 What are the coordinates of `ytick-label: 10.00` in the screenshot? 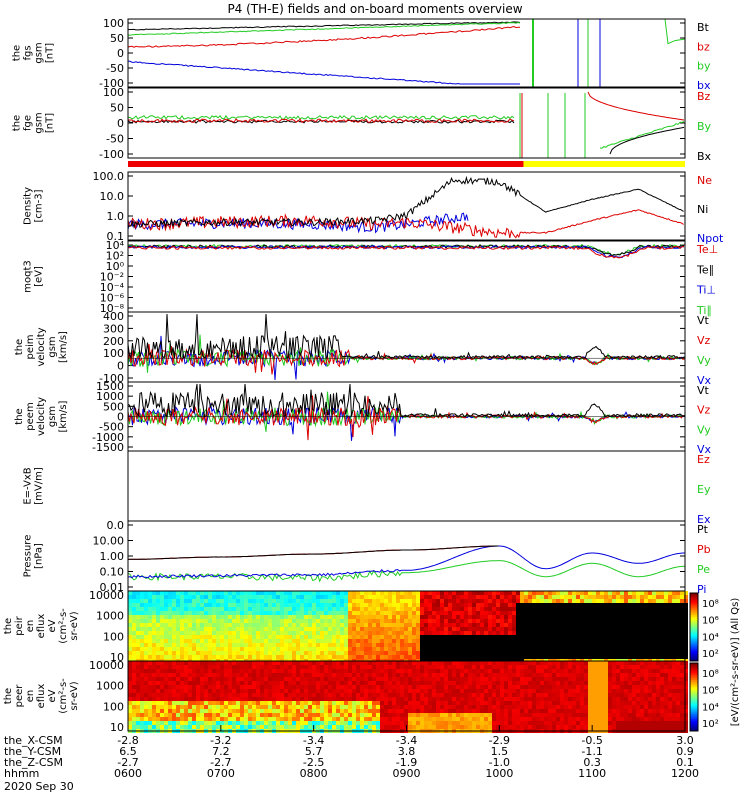 It's located at (109, 541).